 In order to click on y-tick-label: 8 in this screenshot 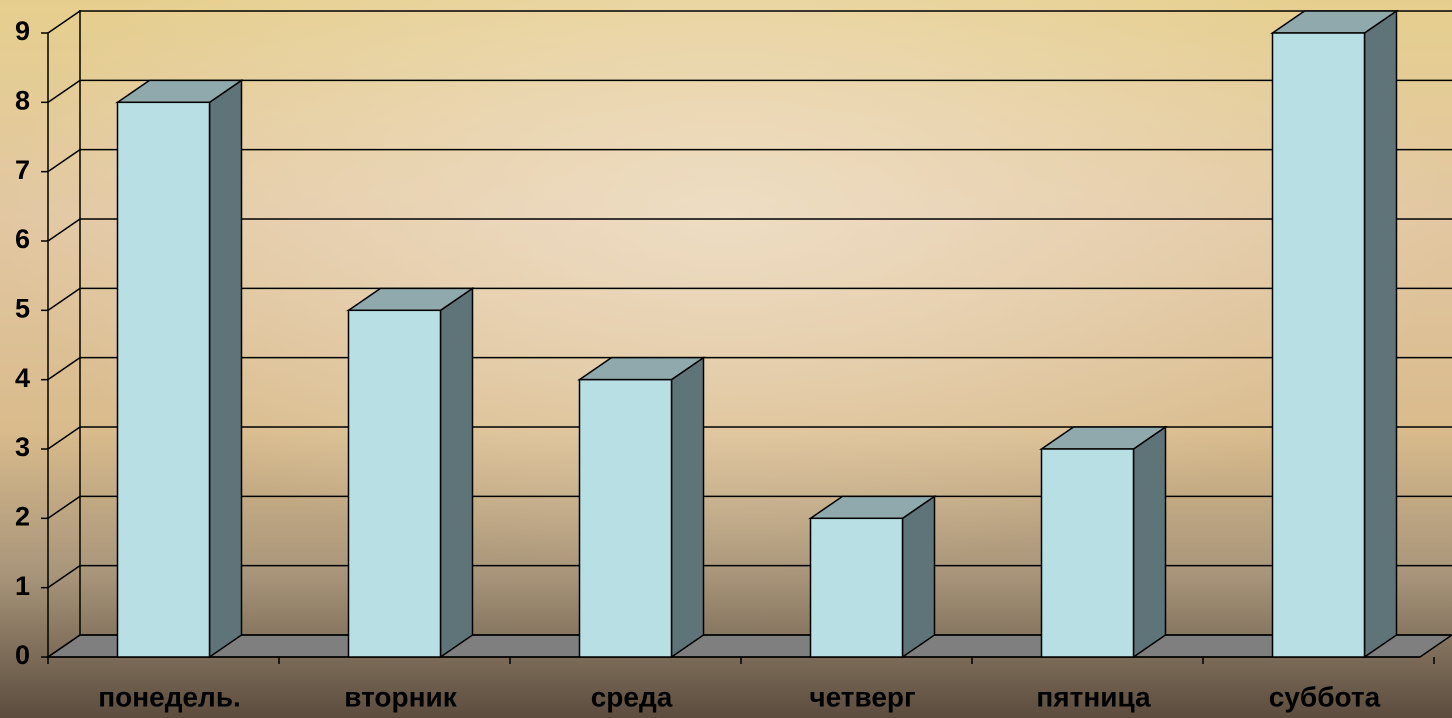, I will do `click(22, 100)`.